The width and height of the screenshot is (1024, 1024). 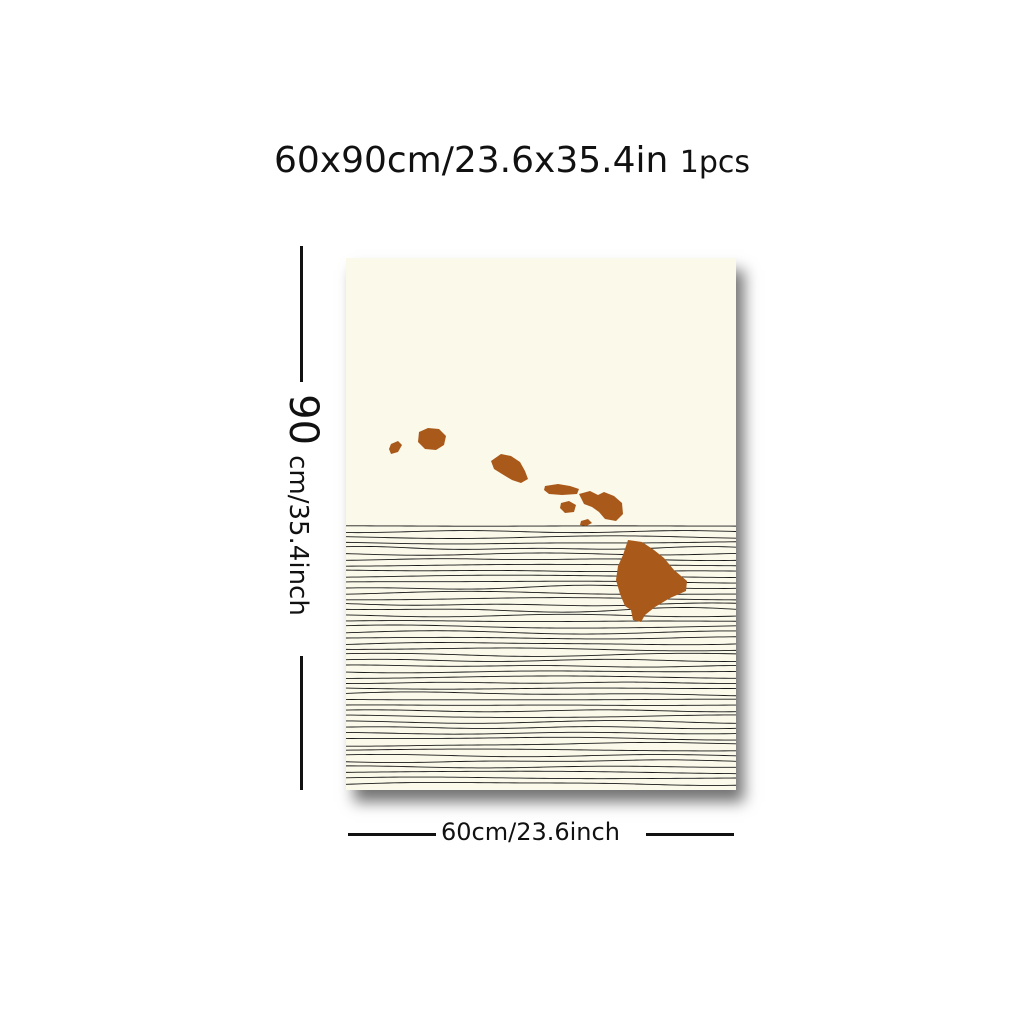 I want to click on island-niihau, so click(x=395, y=447).